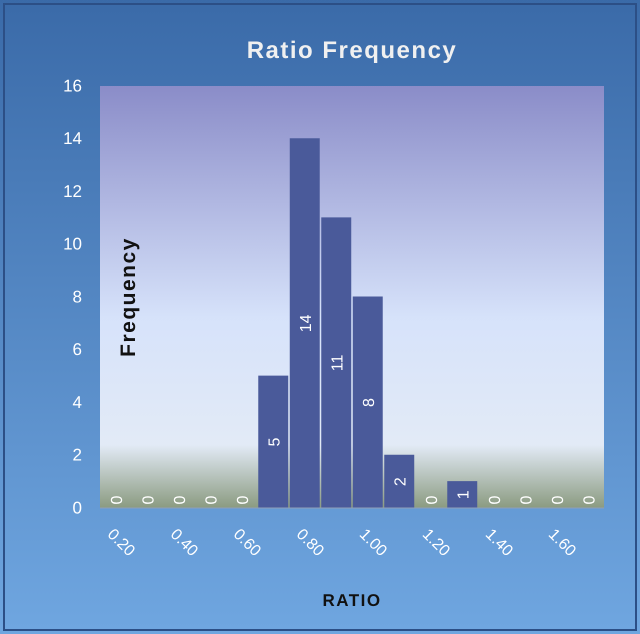 The width and height of the screenshot is (640, 634). Describe the element at coordinates (561, 543) in the screenshot. I see `x-tick-label: 1.60` at that location.